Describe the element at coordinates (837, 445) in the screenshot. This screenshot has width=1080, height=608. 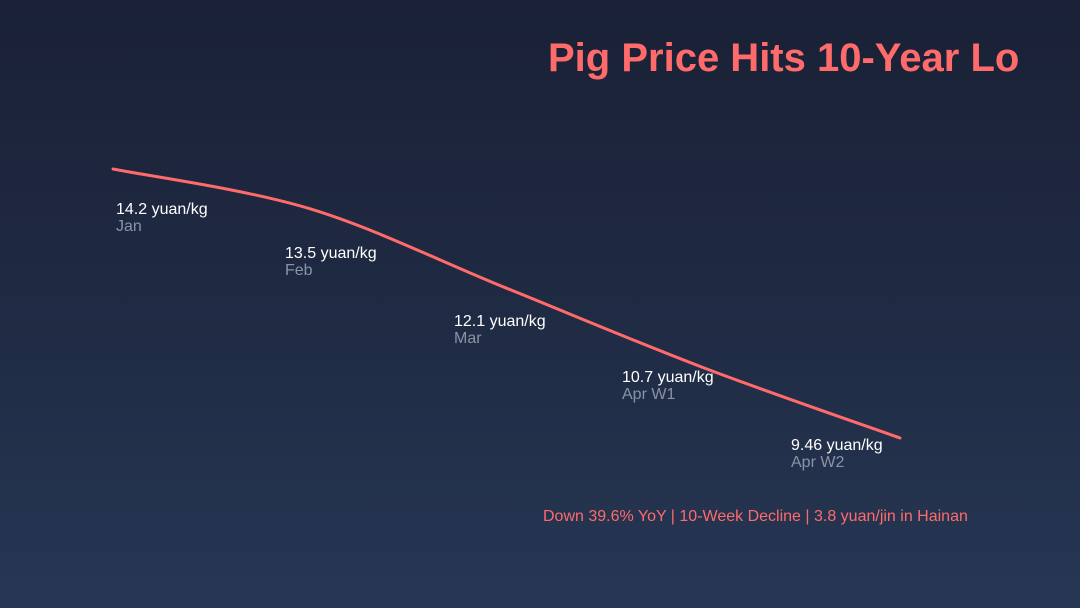
I see `value-label: 9.46 yuan/kg` at that location.